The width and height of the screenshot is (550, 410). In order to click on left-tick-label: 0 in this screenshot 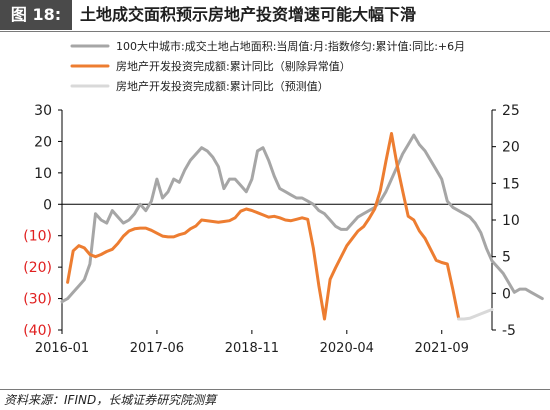, I will do `click(47, 205)`.